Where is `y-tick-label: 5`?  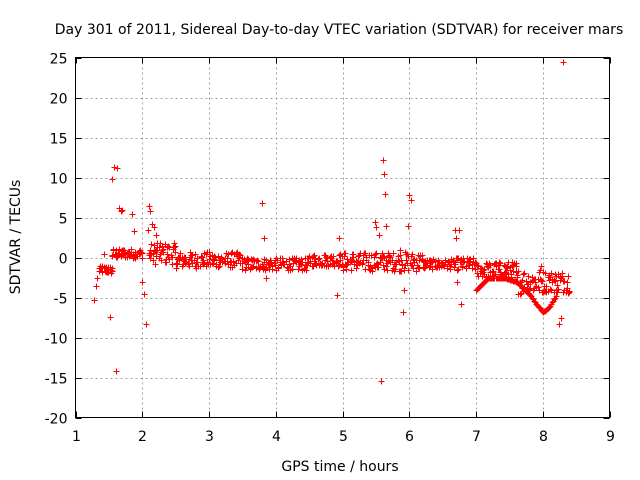 y-tick-label: 5 is located at coordinates (63, 220).